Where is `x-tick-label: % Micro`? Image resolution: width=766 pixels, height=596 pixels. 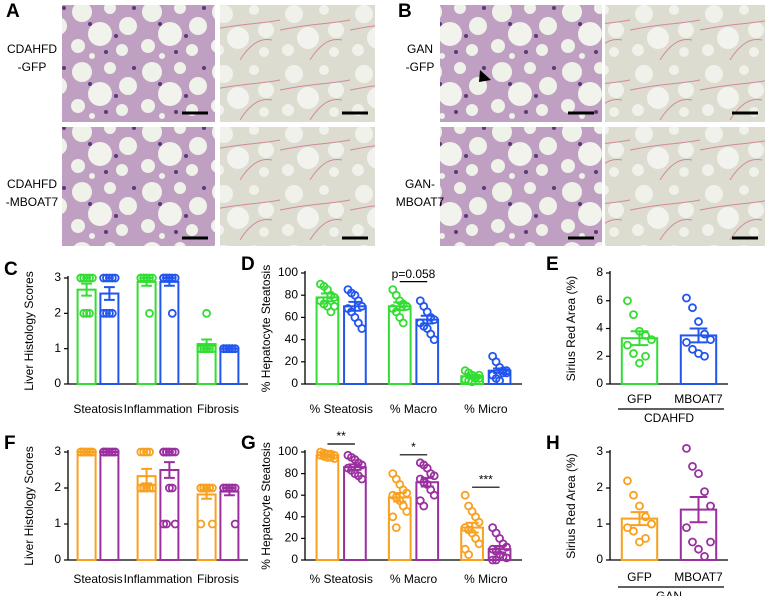
x-tick-label: % Micro is located at coordinates (486, 579).